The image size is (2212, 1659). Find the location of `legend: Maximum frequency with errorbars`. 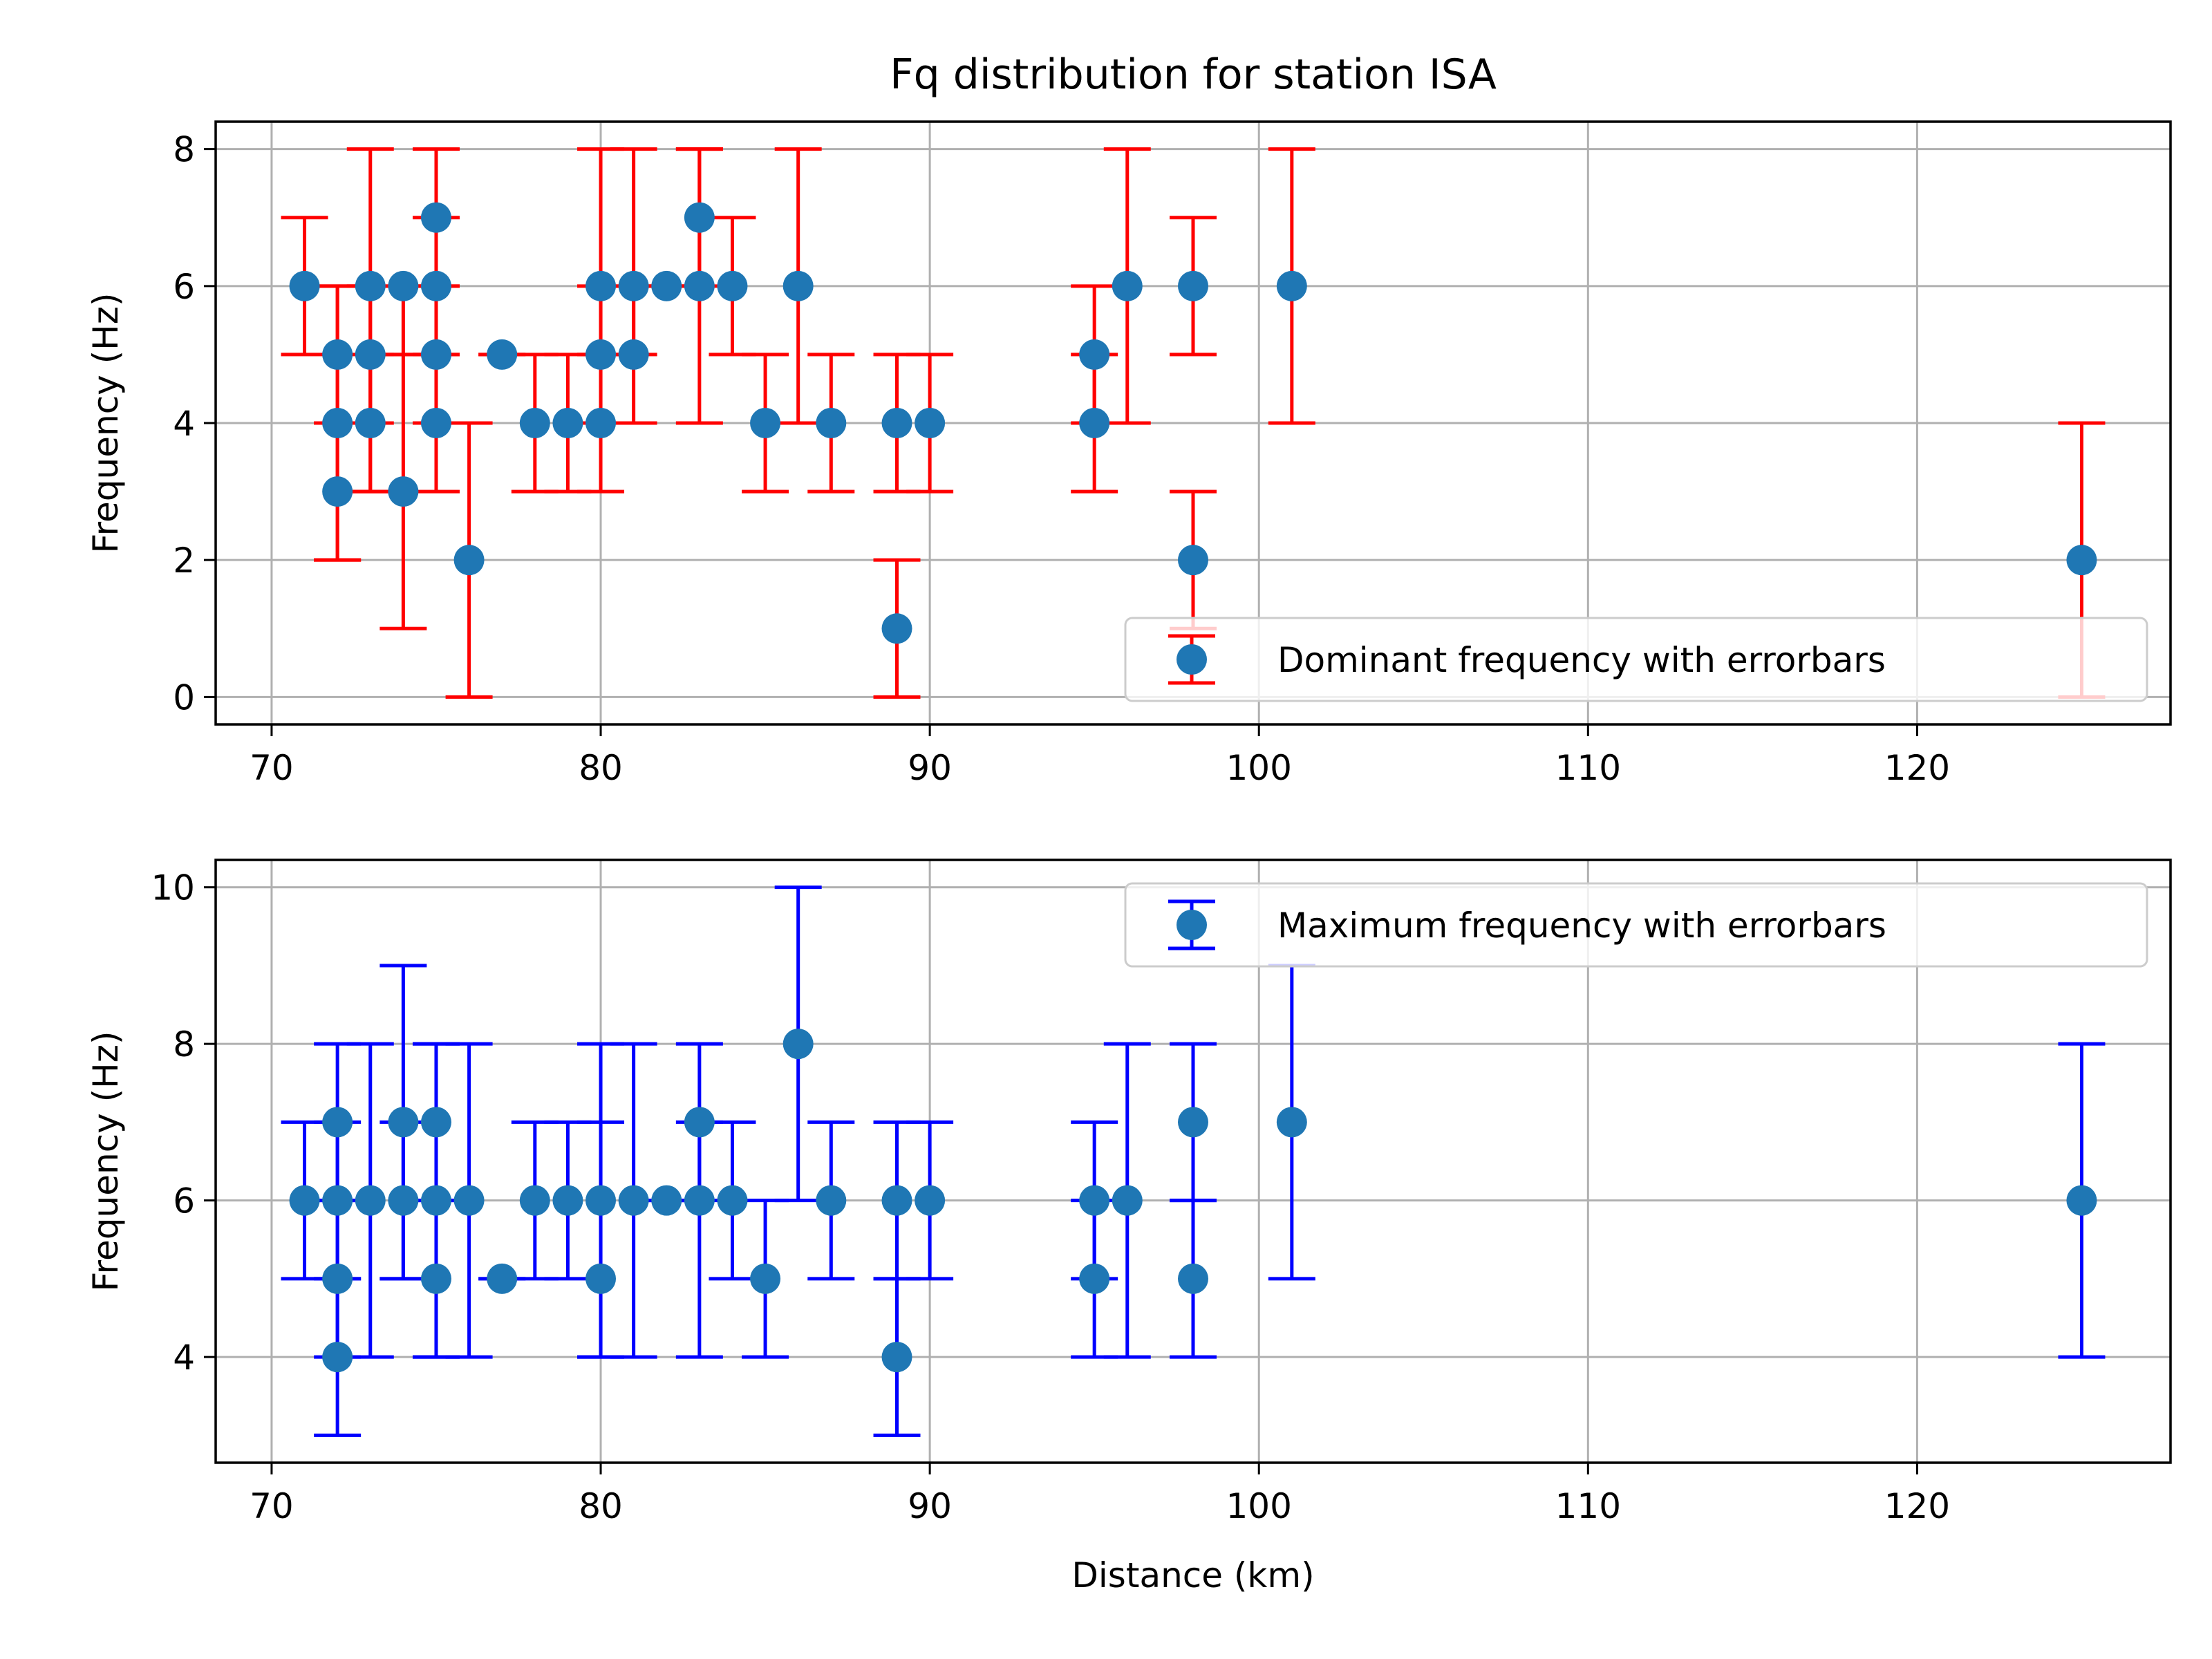

legend: Maximum frequency with errorbars is located at coordinates (1636, 925).